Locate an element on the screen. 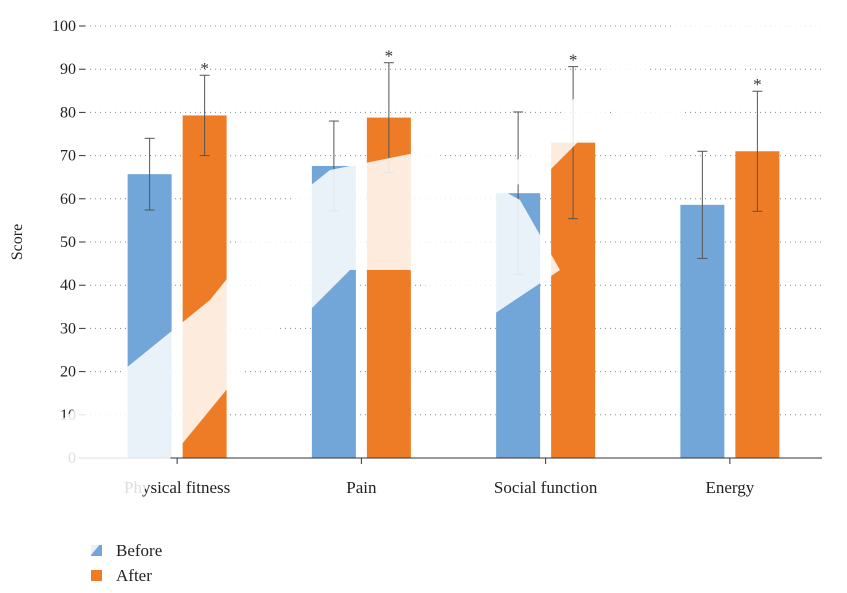  x-tick-label: Energy is located at coordinates (729, 487).